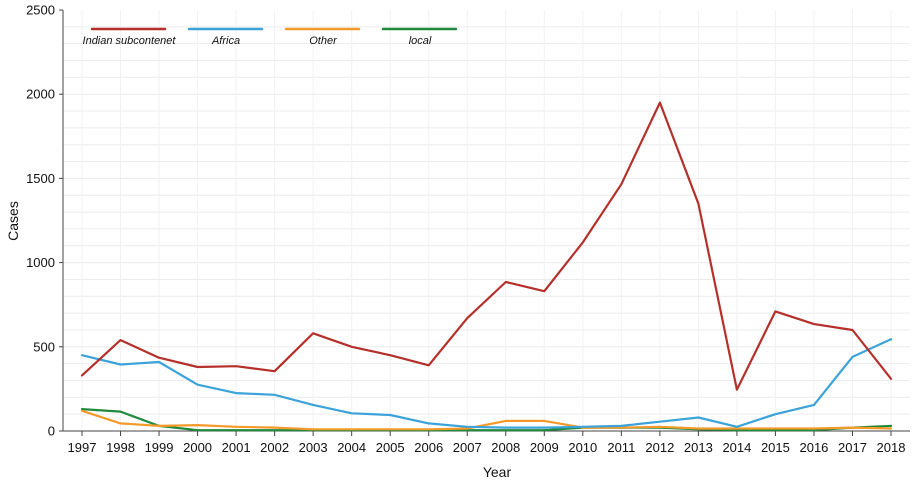  What do you see at coordinates (313, 447) in the screenshot?
I see `x-tick-label: 2003` at bounding box center [313, 447].